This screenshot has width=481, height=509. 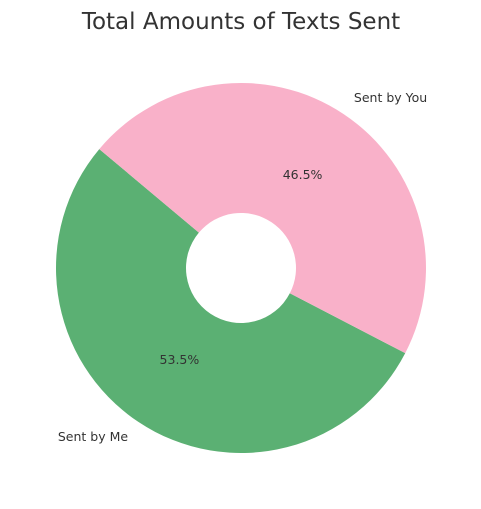 What do you see at coordinates (303, 174) in the screenshot?
I see `slice-percent-sent-by-you: 46.5%` at bounding box center [303, 174].